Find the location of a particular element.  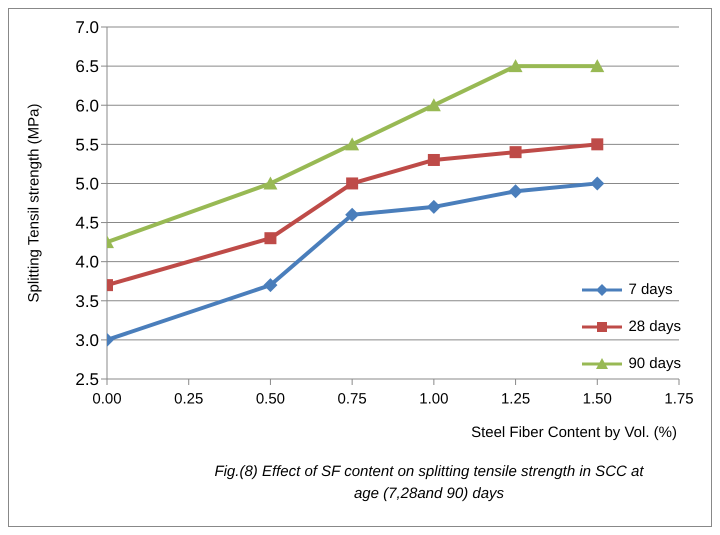

x-axis-title: Steel Fiber Content by Vol. (%) is located at coordinates (574, 432).